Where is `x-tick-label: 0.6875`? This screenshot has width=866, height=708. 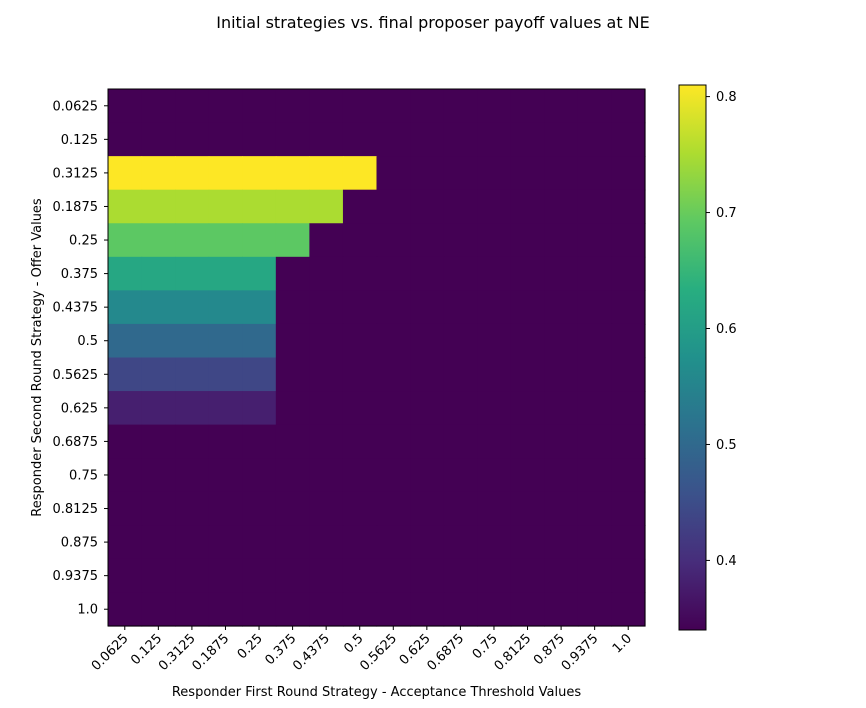
x-tick-label: 0.6875 is located at coordinates (445, 652).